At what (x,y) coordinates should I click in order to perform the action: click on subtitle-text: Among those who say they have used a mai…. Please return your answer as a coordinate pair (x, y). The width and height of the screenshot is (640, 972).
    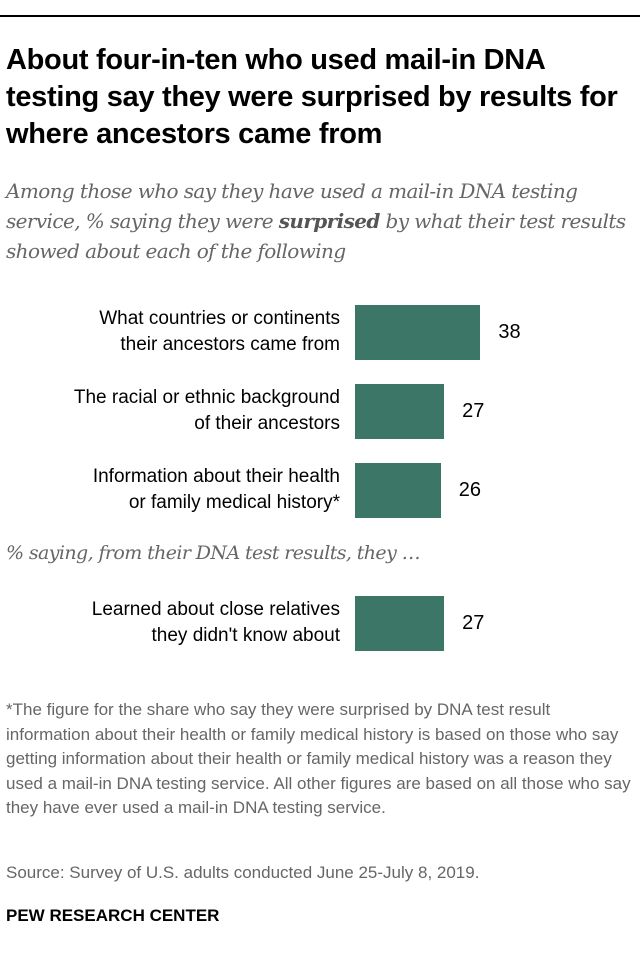
    Looking at the image, I should click on (292, 206).